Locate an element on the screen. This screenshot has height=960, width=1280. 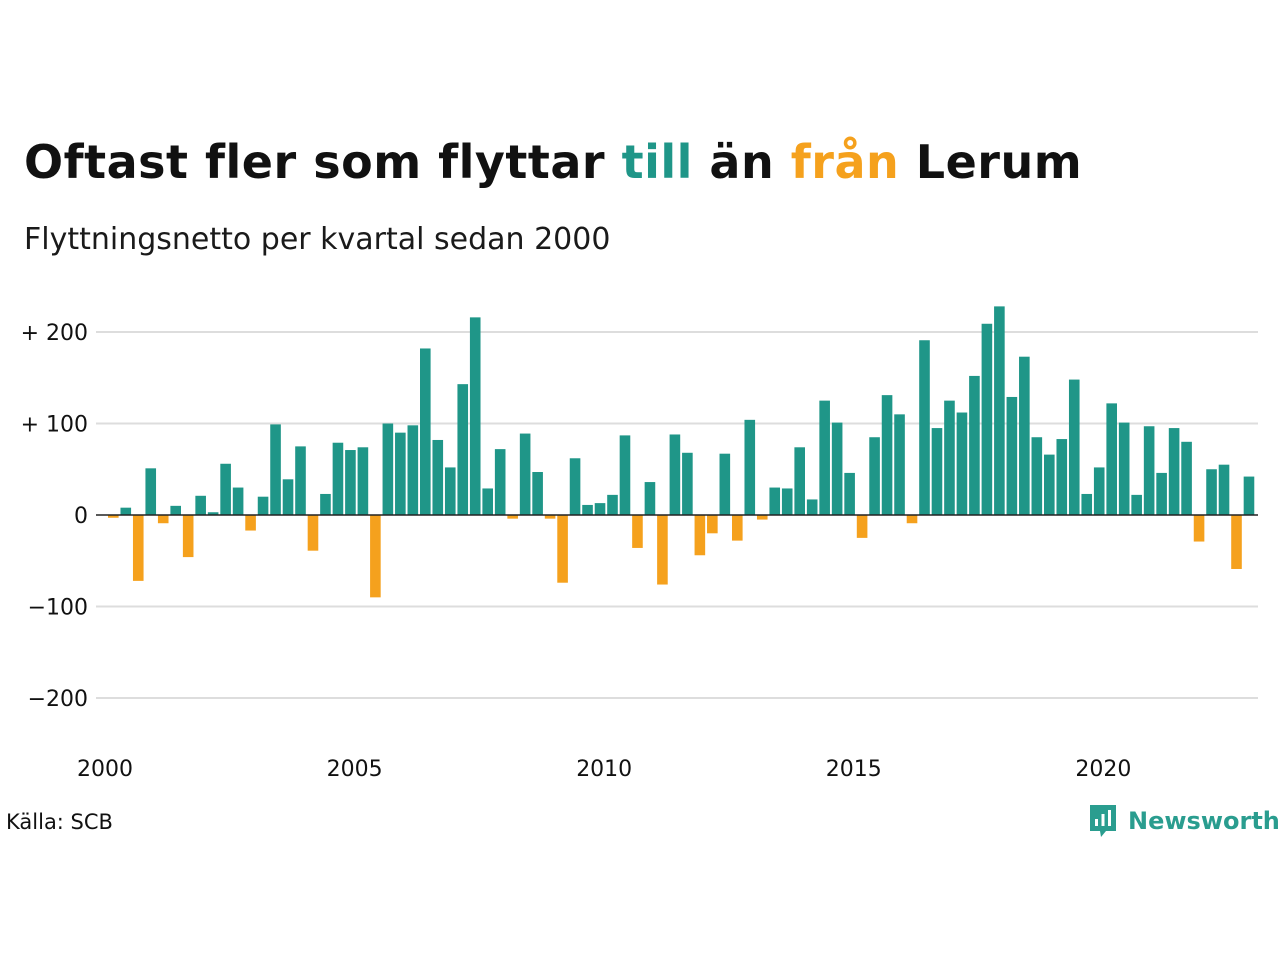
bar-2010-k1 is located at coordinates (612, 504).